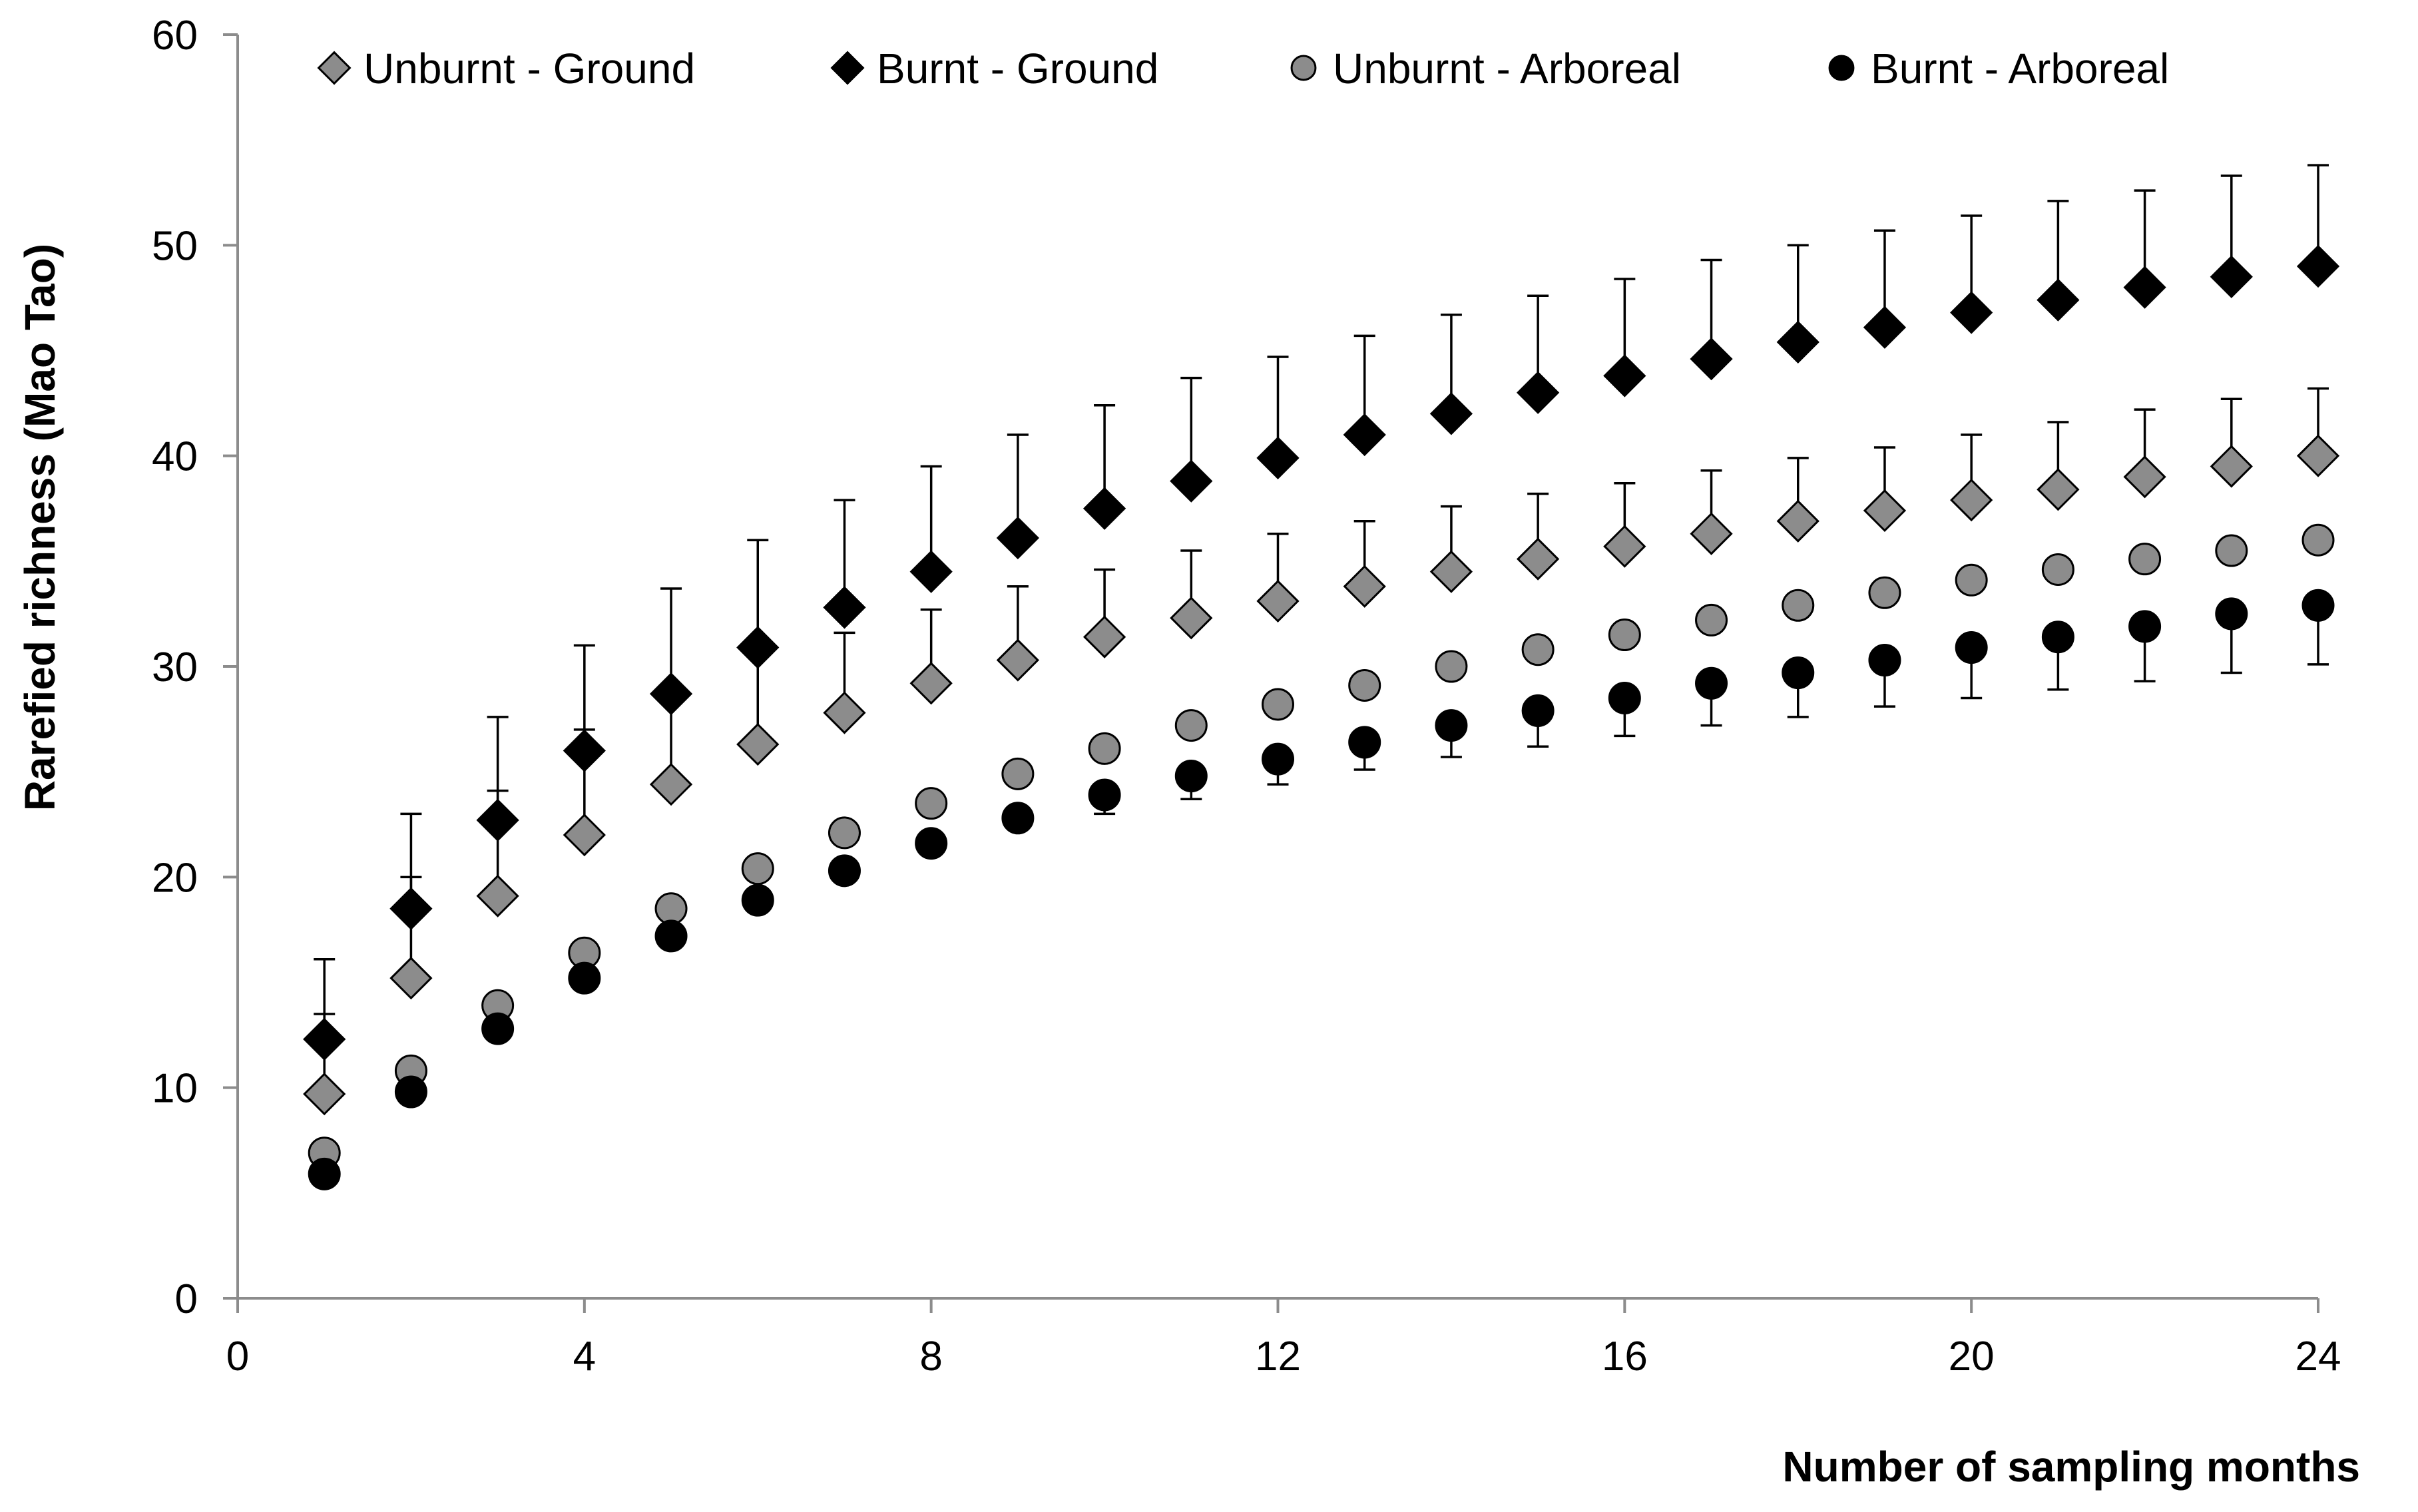 The width and height of the screenshot is (2418, 1512). What do you see at coordinates (40, 527) in the screenshot?
I see `y-axis-title: Rarefied richness (Mao Tao)` at bounding box center [40, 527].